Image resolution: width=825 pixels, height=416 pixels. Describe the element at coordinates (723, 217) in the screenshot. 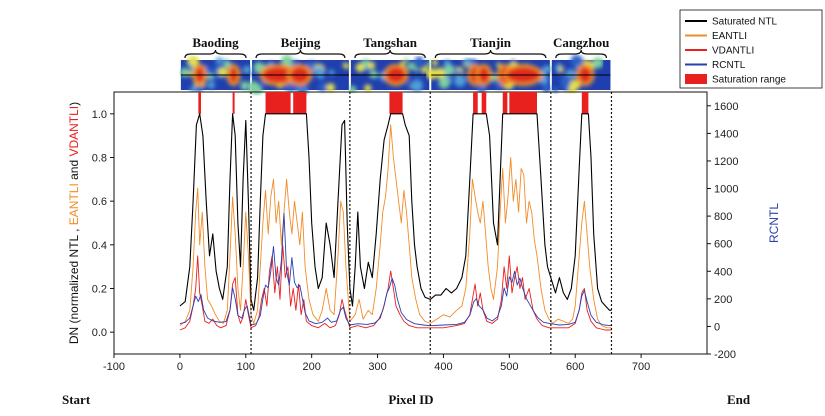

I see `y2-tick-label: 800` at that location.